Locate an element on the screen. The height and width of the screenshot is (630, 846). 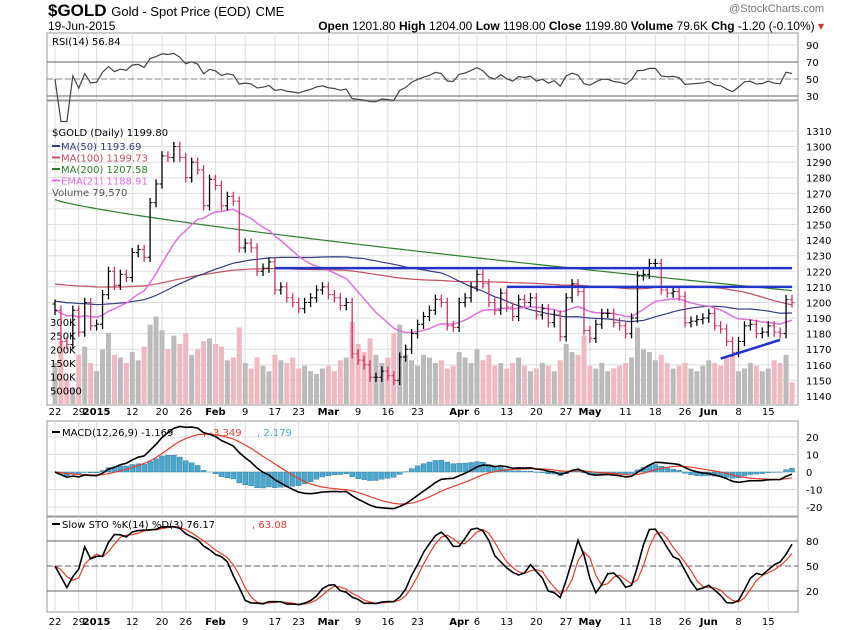
rsi-tick-label: 30 is located at coordinates (812, 97).